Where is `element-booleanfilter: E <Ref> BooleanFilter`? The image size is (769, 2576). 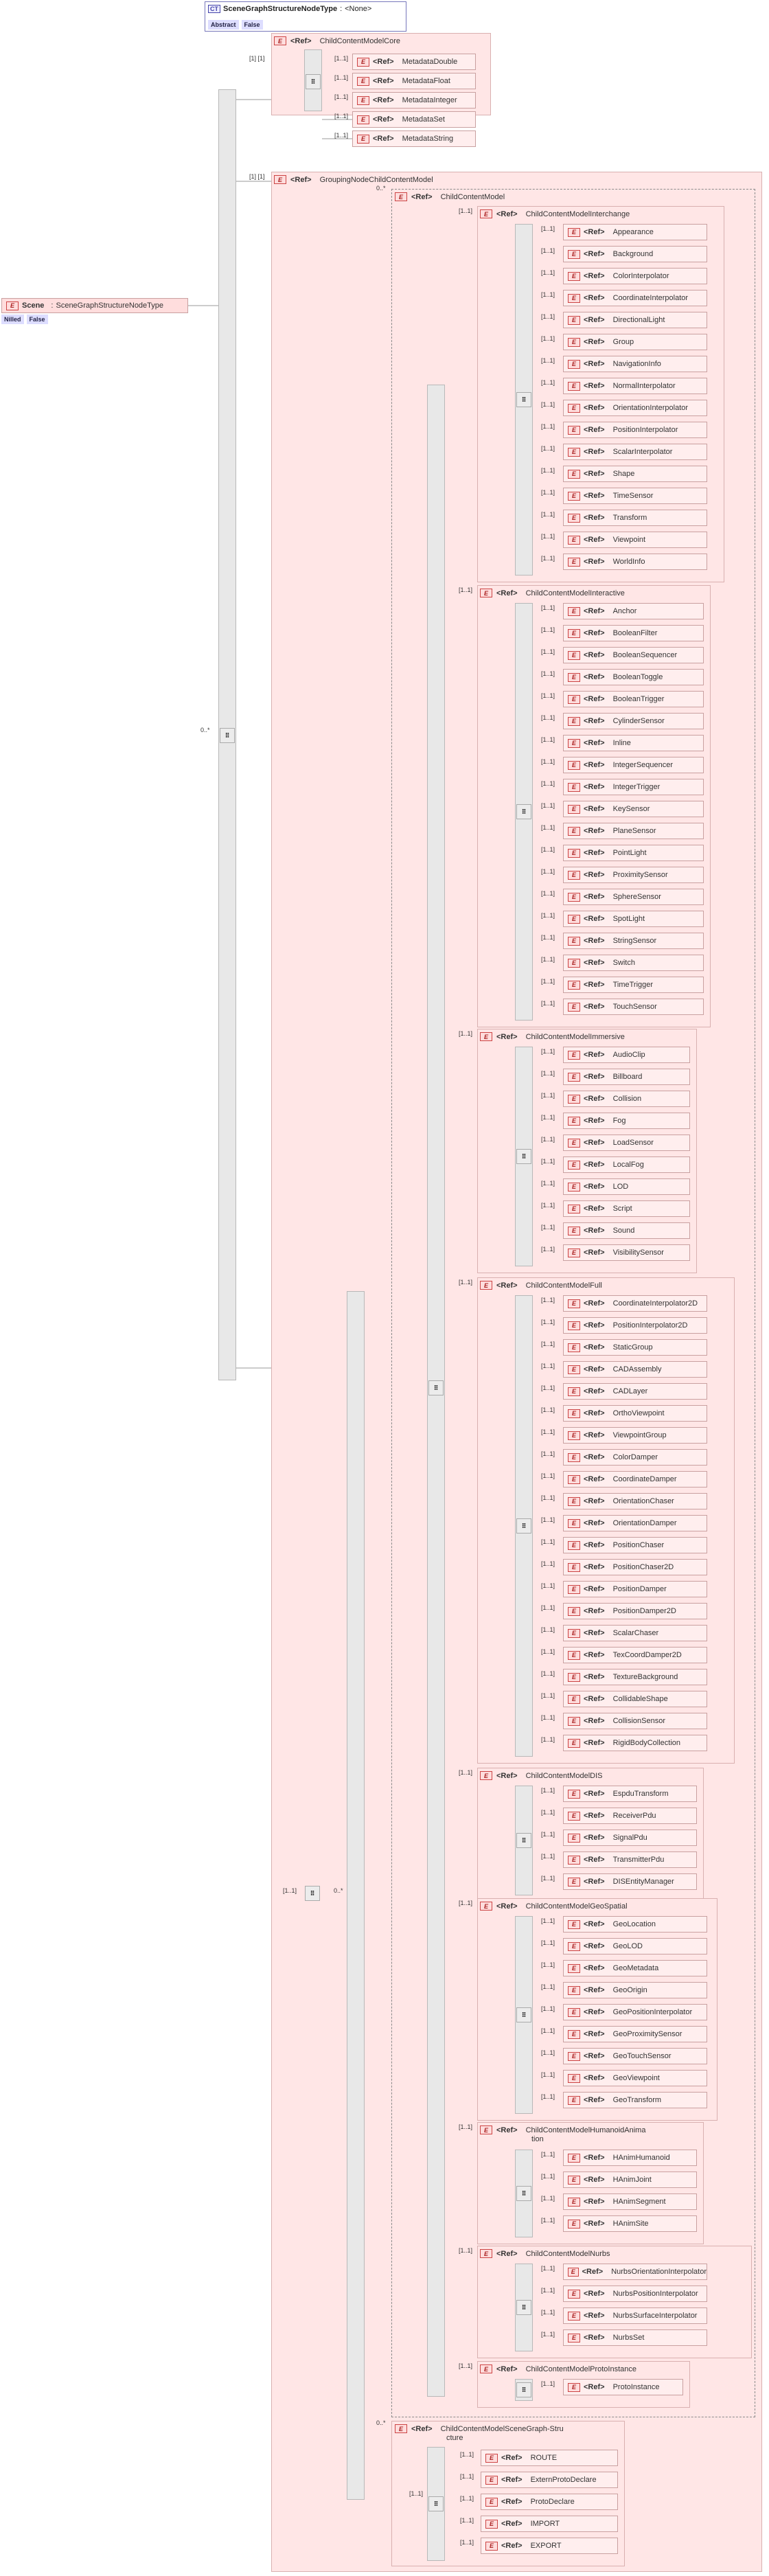
element-booleanfilter: E <Ref> BooleanFilter is located at coordinates (633, 633).